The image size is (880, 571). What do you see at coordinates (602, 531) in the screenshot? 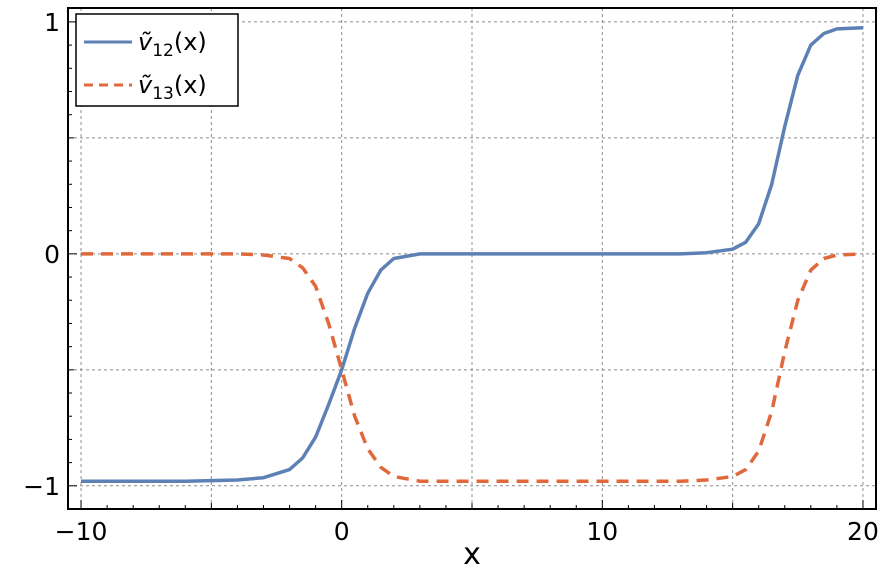
I see `x-tick-label: 10` at bounding box center [602, 531].